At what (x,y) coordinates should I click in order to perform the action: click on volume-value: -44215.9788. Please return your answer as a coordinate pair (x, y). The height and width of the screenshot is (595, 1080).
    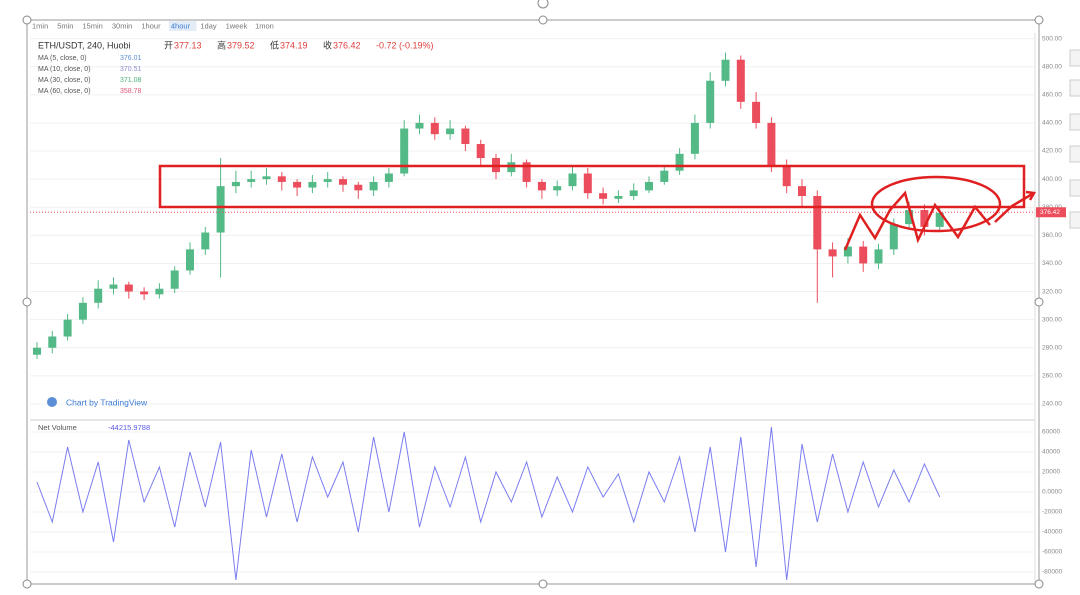
    Looking at the image, I should click on (129, 427).